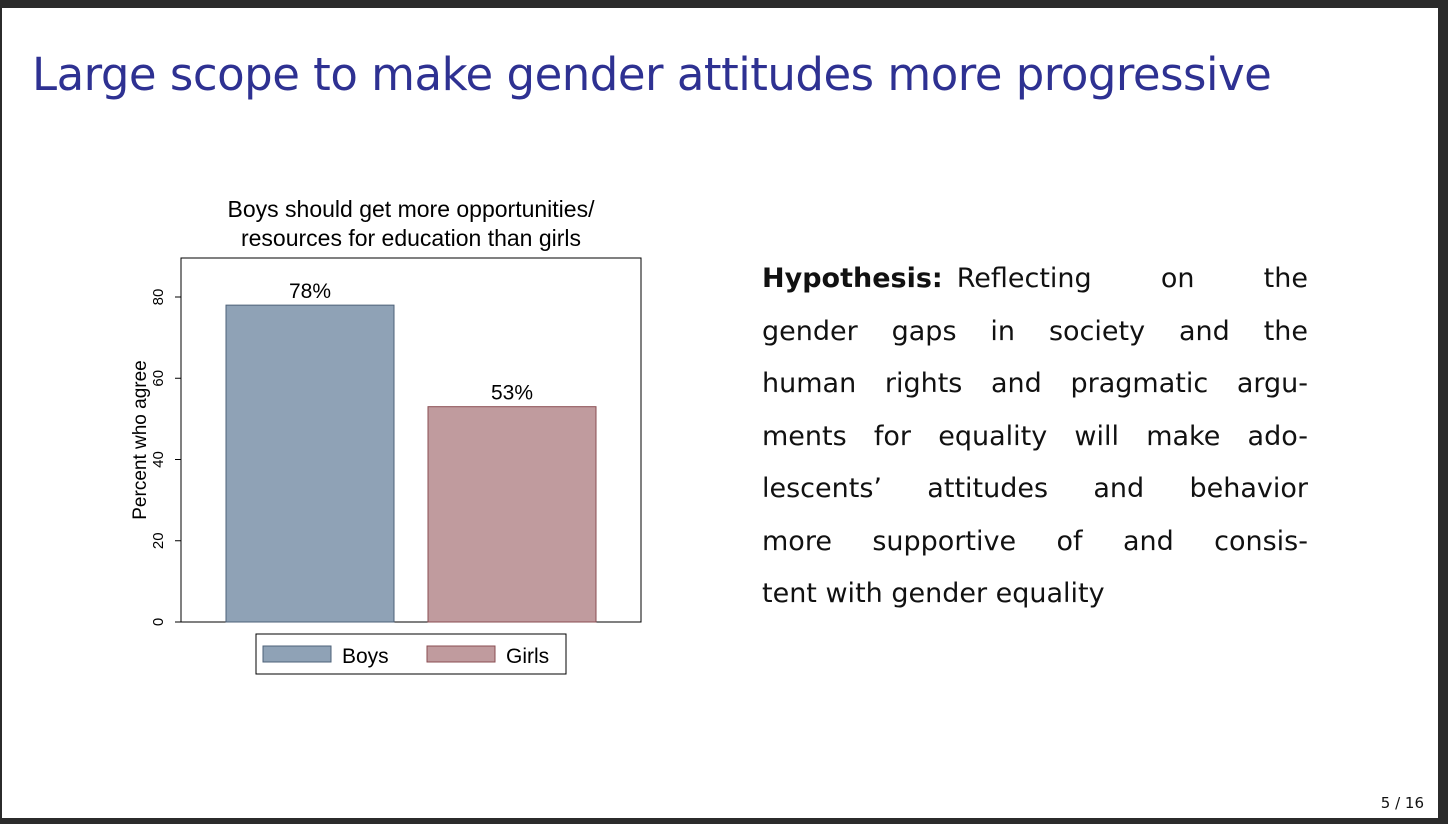 The image size is (1448, 824). Describe the element at coordinates (310, 291) in the screenshot. I see `data-label: 78%` at that location.